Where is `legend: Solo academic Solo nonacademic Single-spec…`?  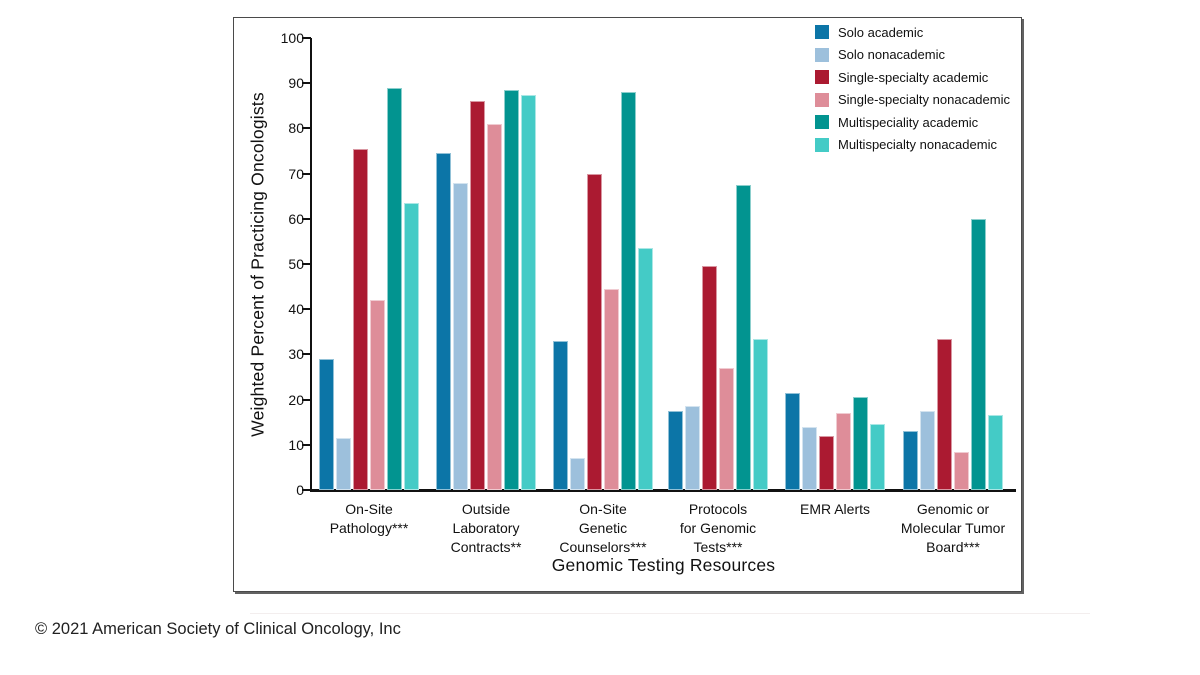 legend: Solo academic Solo nonacademic Single-spec… is located at coordinates (912, 88).